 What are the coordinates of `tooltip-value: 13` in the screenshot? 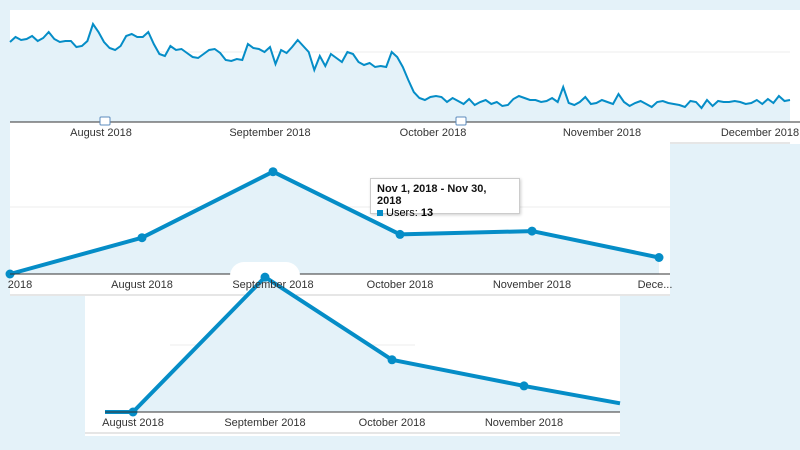 It's located at (427, 213).